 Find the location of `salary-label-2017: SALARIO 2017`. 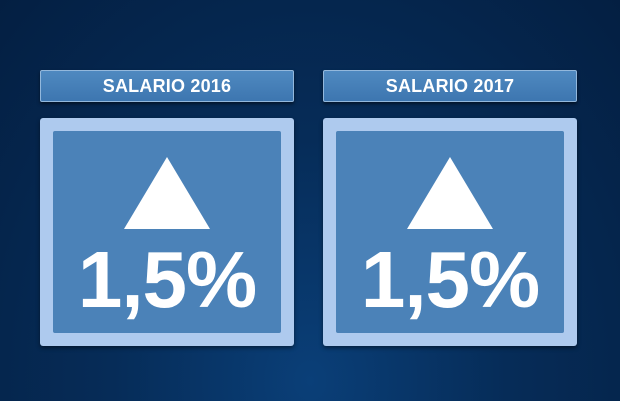

salary-label-2017: SALARIO 2017 is located at coordinates (450, 86).